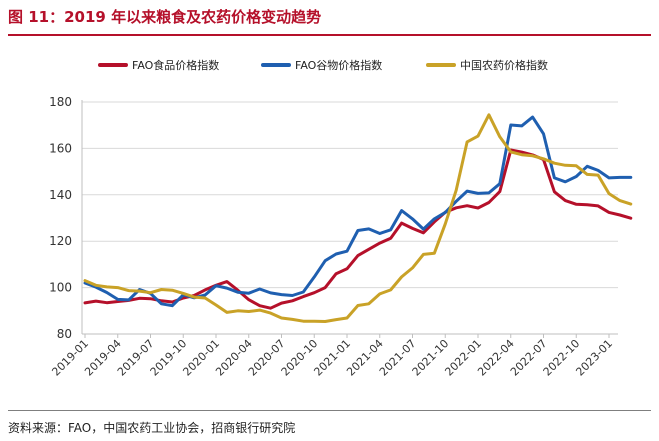 The width and height of the screenshot is (659, 441). I want to click on chart-legend: FAO食品价格指数 FAO谷物价格指数 中国农药价格指数, so click(323, 65).